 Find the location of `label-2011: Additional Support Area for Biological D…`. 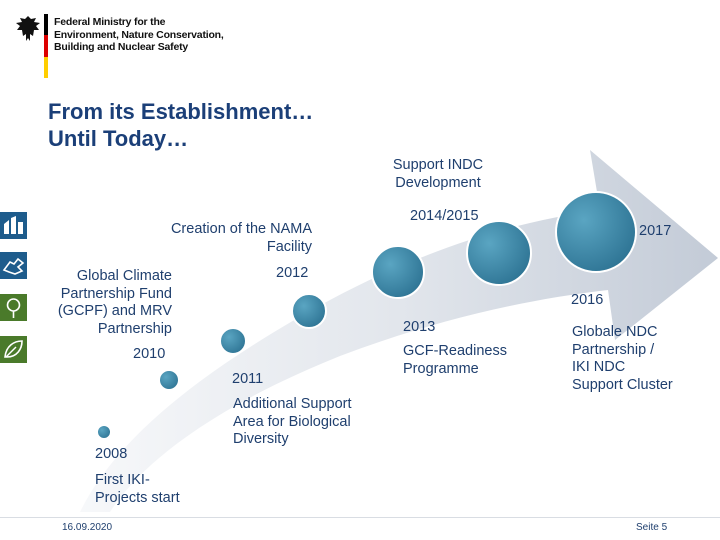

label-2011: Additional Support Area for Biological D… is located at coordinates (292, 422).